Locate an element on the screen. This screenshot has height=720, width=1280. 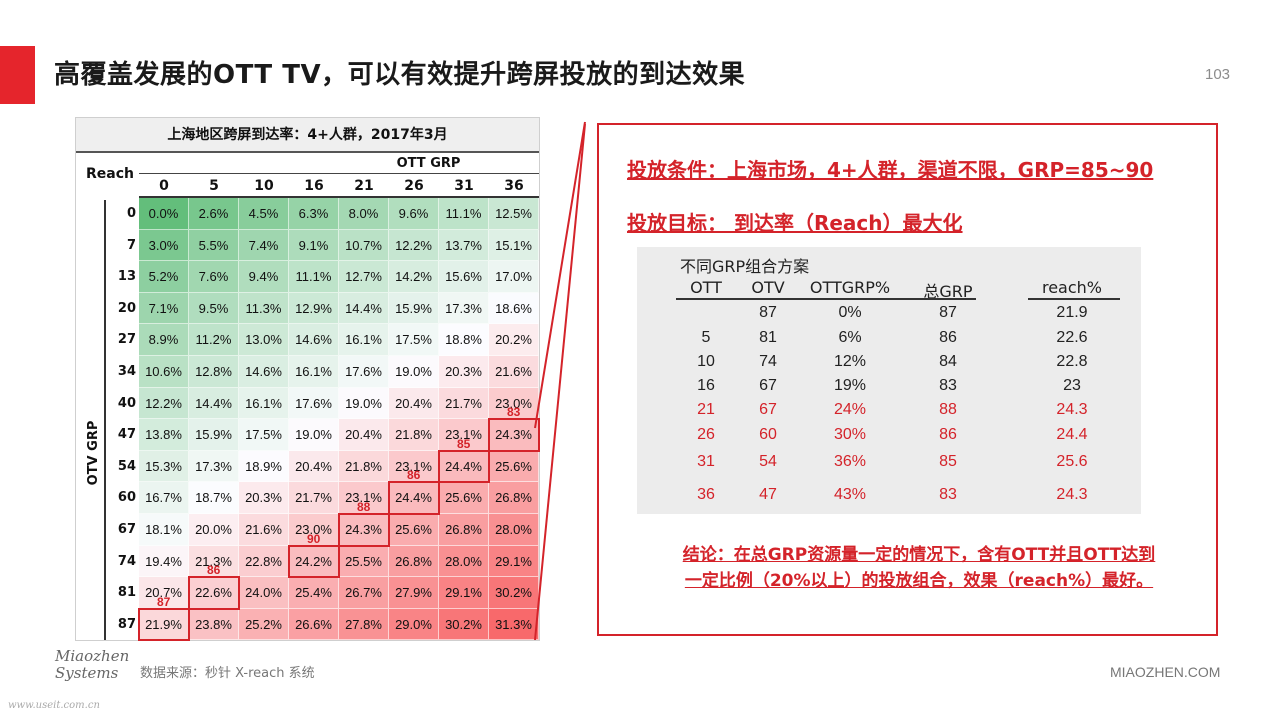
reach-cell: 20.4% is located at coordinates (314, 466).